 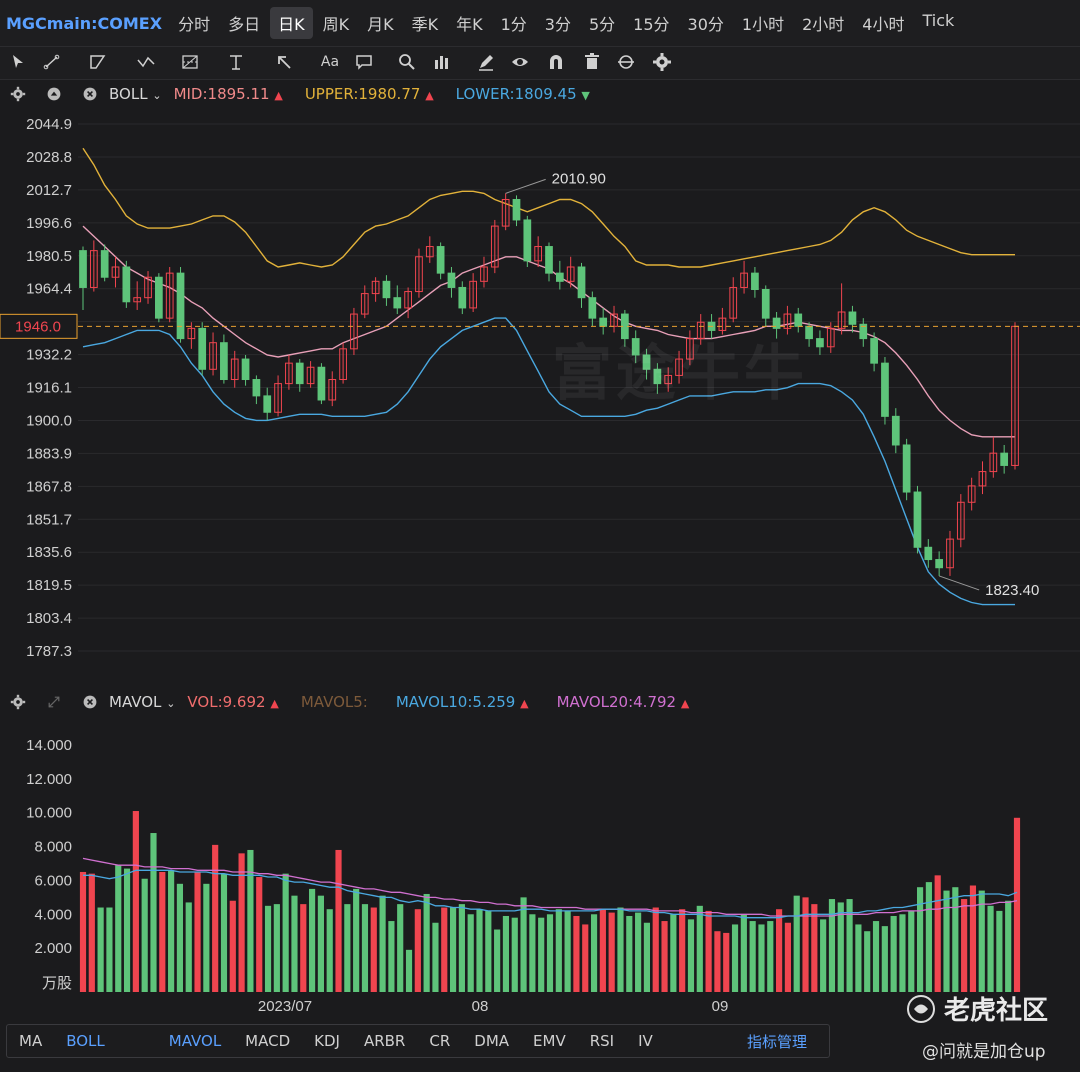 I want to click on period-tab: 季K, so click(x=425, y=24).